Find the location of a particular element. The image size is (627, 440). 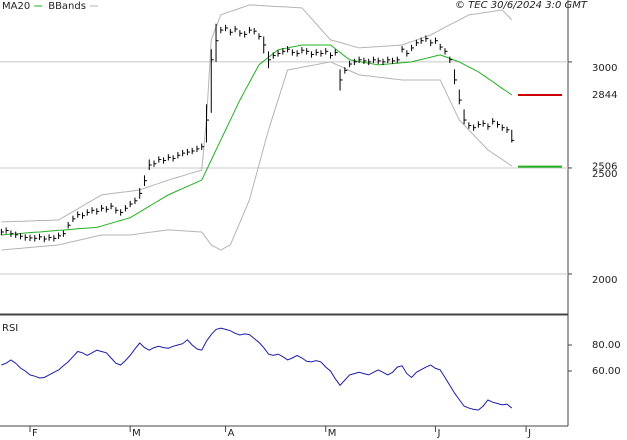

level-label: 2506 is located at coordinates (604, 167).